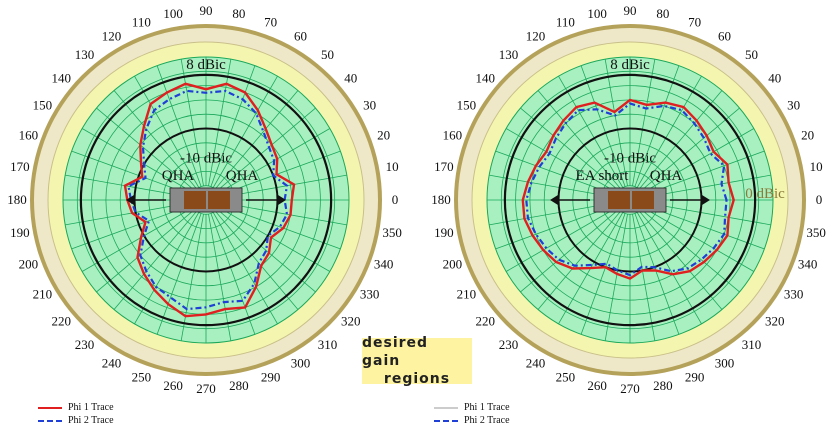  Describe the element at coordinates (85, 54) in the screenshot. I see `left-angle-label: 130` at that location.